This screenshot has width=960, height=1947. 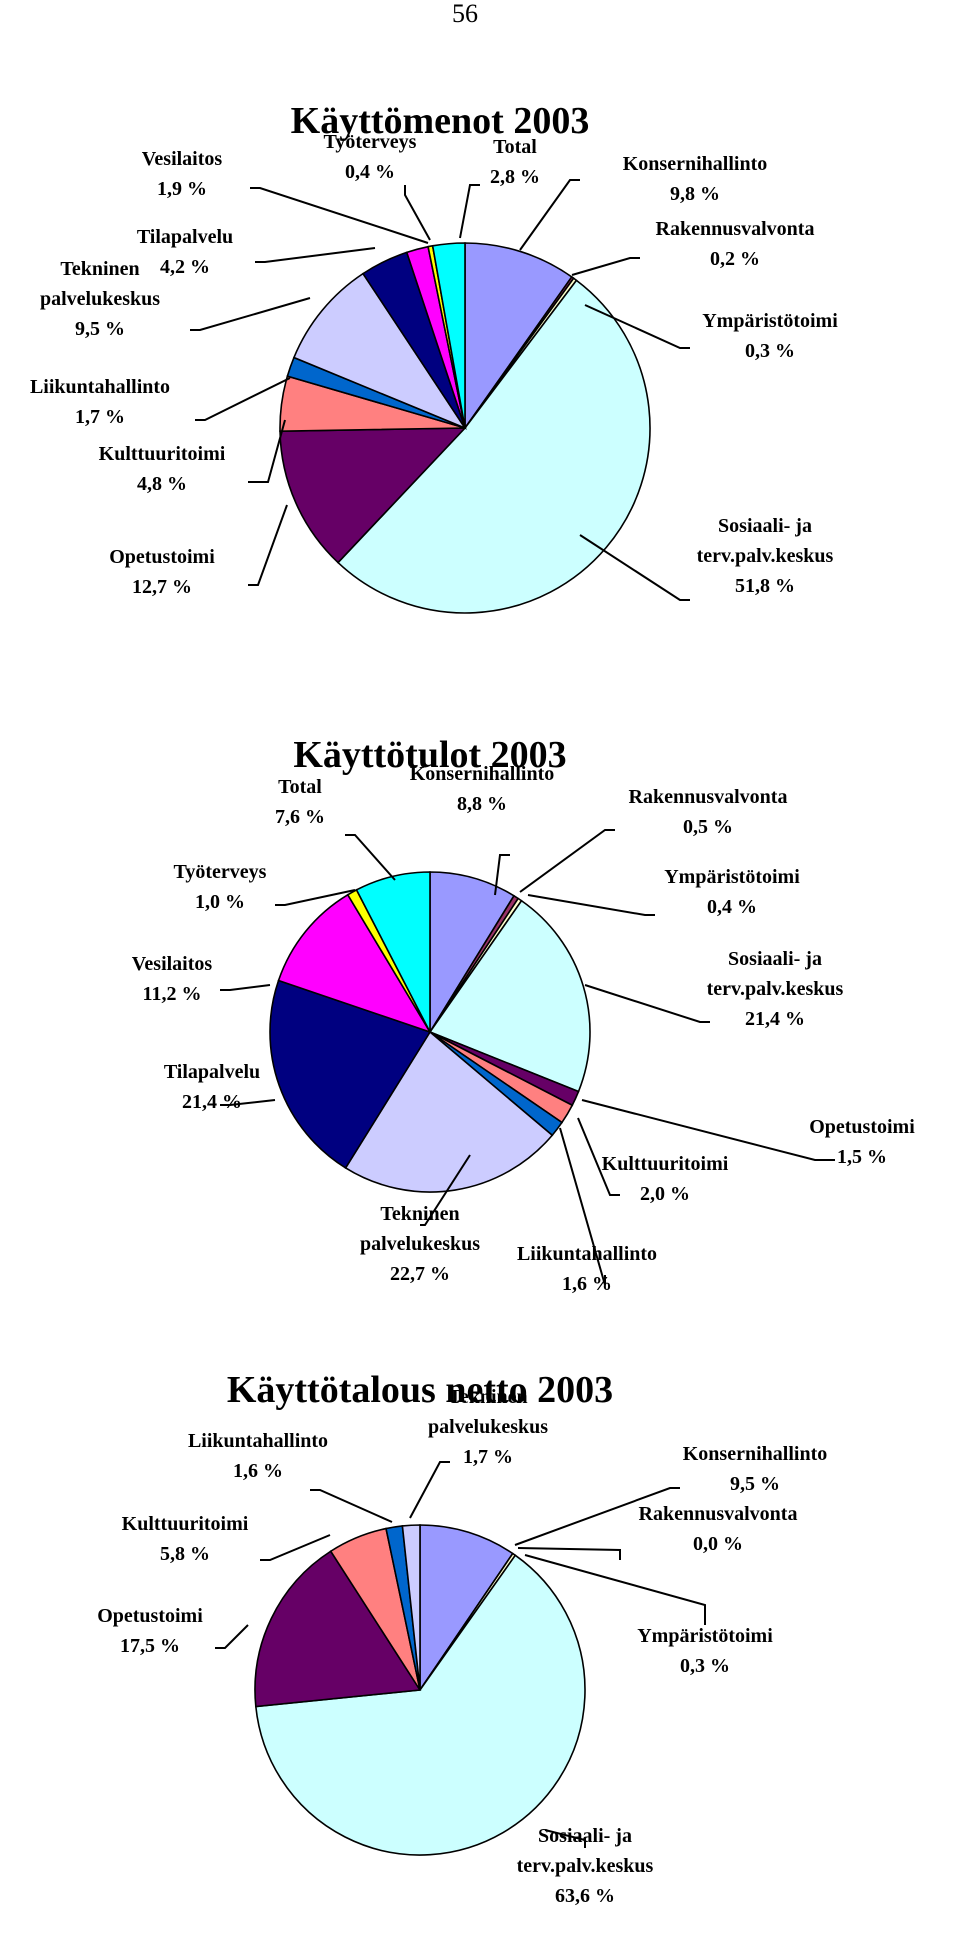 I want to click on data-label: Sosiaali- ja terv.palv.keskus 51,8 %, so click(x=765, y=556).